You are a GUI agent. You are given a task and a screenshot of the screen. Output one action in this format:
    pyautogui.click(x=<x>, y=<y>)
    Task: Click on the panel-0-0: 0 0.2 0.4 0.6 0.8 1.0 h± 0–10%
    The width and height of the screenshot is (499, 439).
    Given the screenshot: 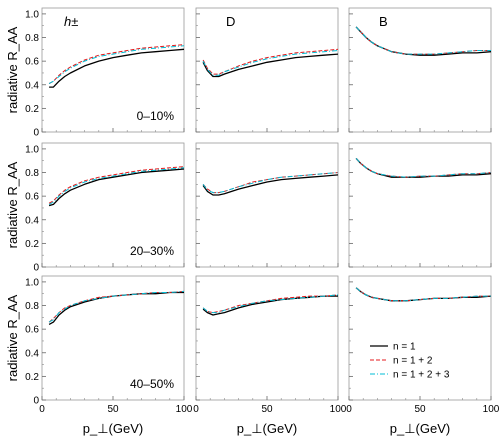 What is the action you would take?
    pyautogui.click(x=105, y=73)
    